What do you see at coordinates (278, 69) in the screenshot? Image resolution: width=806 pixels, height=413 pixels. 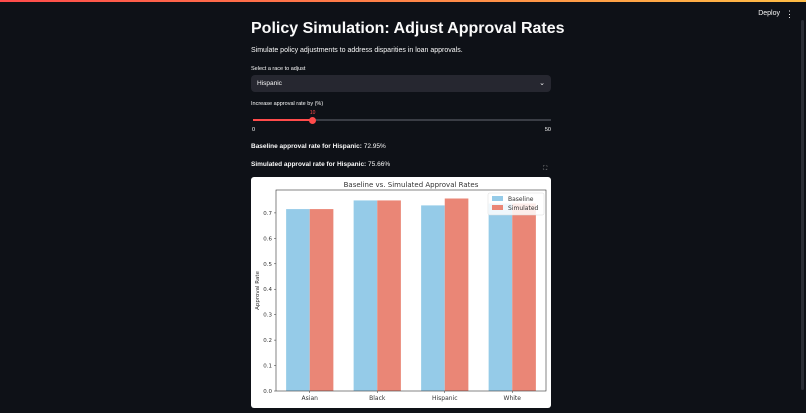 I see `race-select-label: Select a race to adjust` at bounding box center [278, 69].